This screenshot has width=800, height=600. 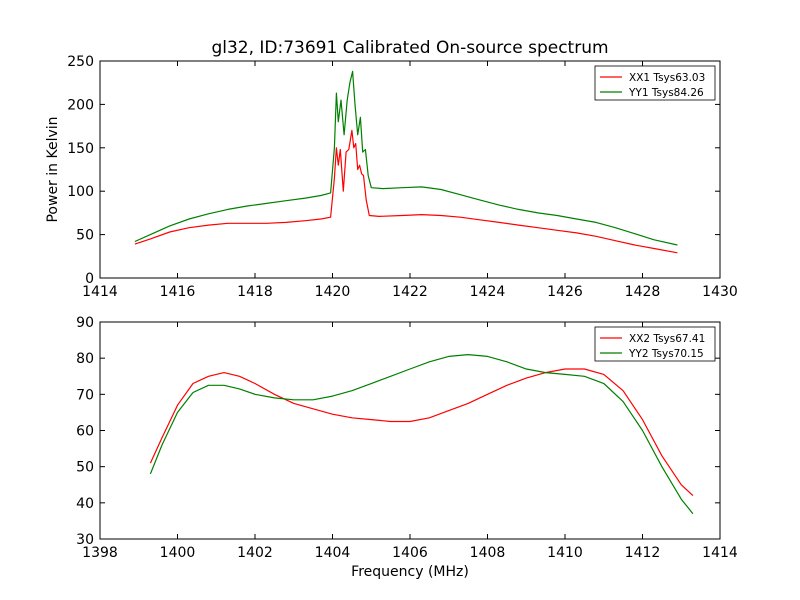 I want to click on x-tick-label: 1420, so click(x=333, y=292).